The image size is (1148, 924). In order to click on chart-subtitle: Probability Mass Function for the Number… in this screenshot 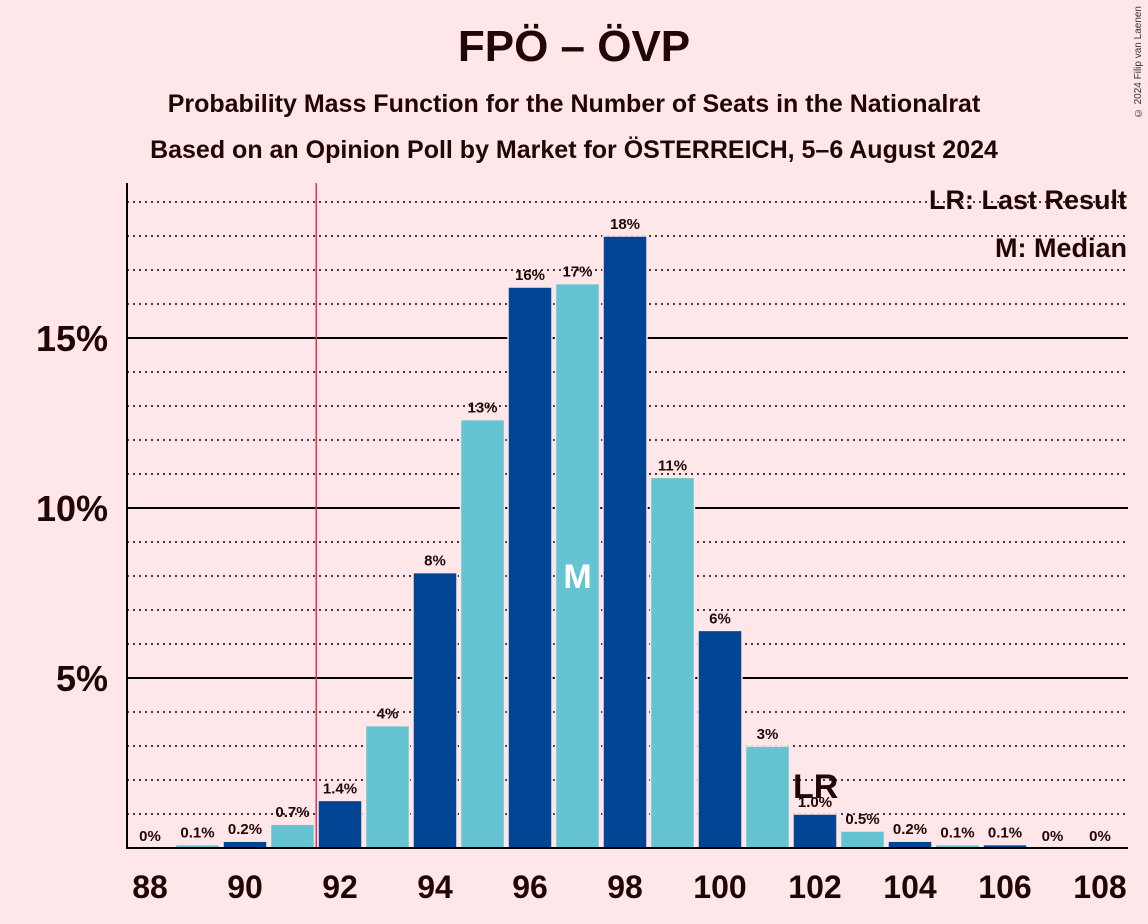, I will do `click(574, 104)`.